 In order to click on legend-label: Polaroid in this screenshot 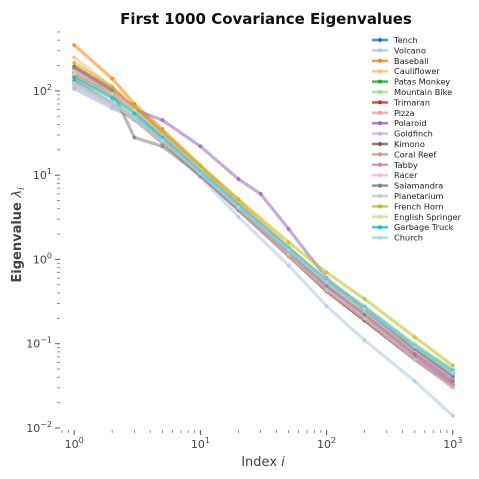, I will do `click(410, 123)`.